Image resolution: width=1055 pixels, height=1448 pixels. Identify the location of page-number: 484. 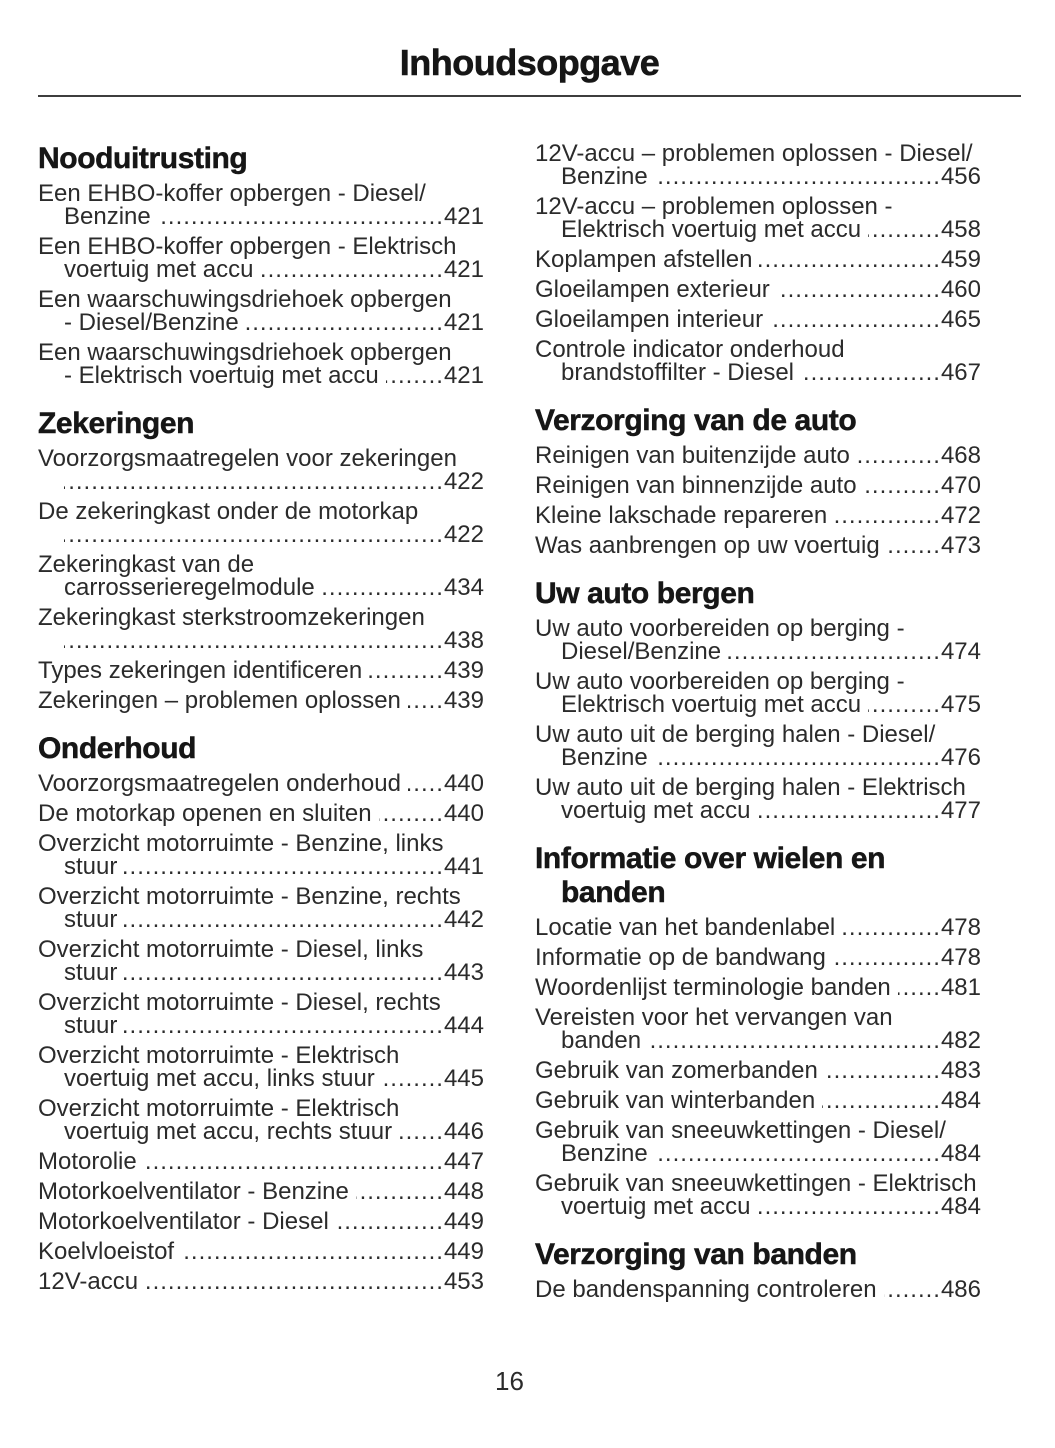
(960, 1100).